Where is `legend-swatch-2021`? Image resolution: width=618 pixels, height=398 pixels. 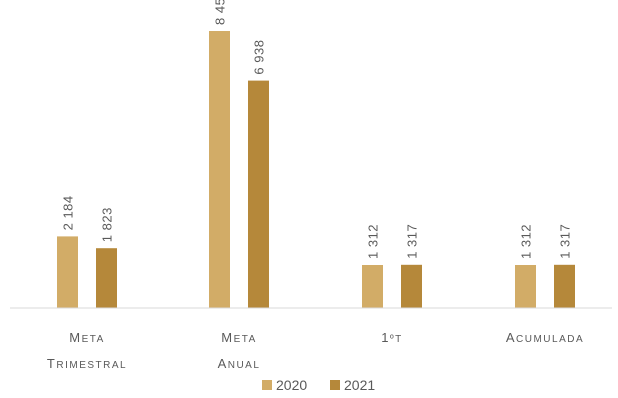 legend-swatch-2021 is located at coordinates (335, 385).